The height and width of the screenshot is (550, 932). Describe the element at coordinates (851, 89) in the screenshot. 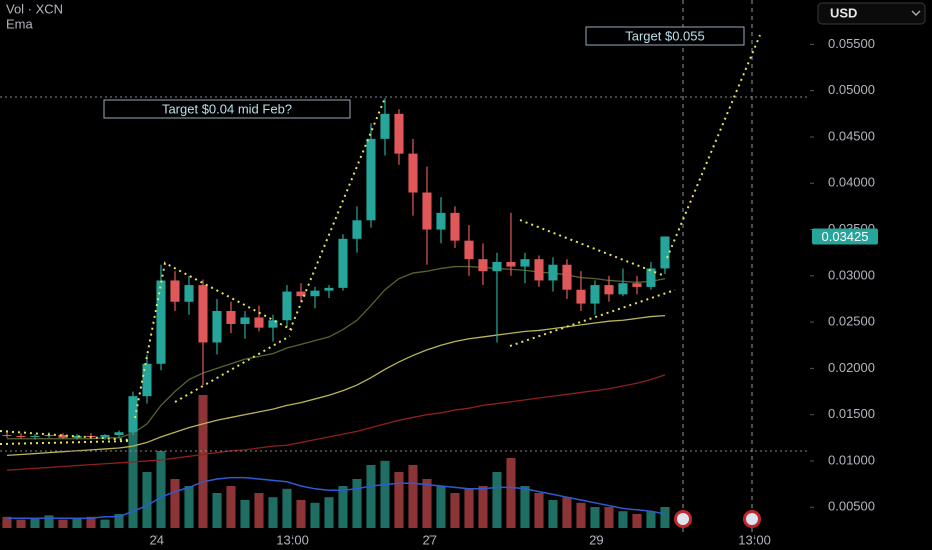

I see `y-tick-label: 0.05000` at that location.